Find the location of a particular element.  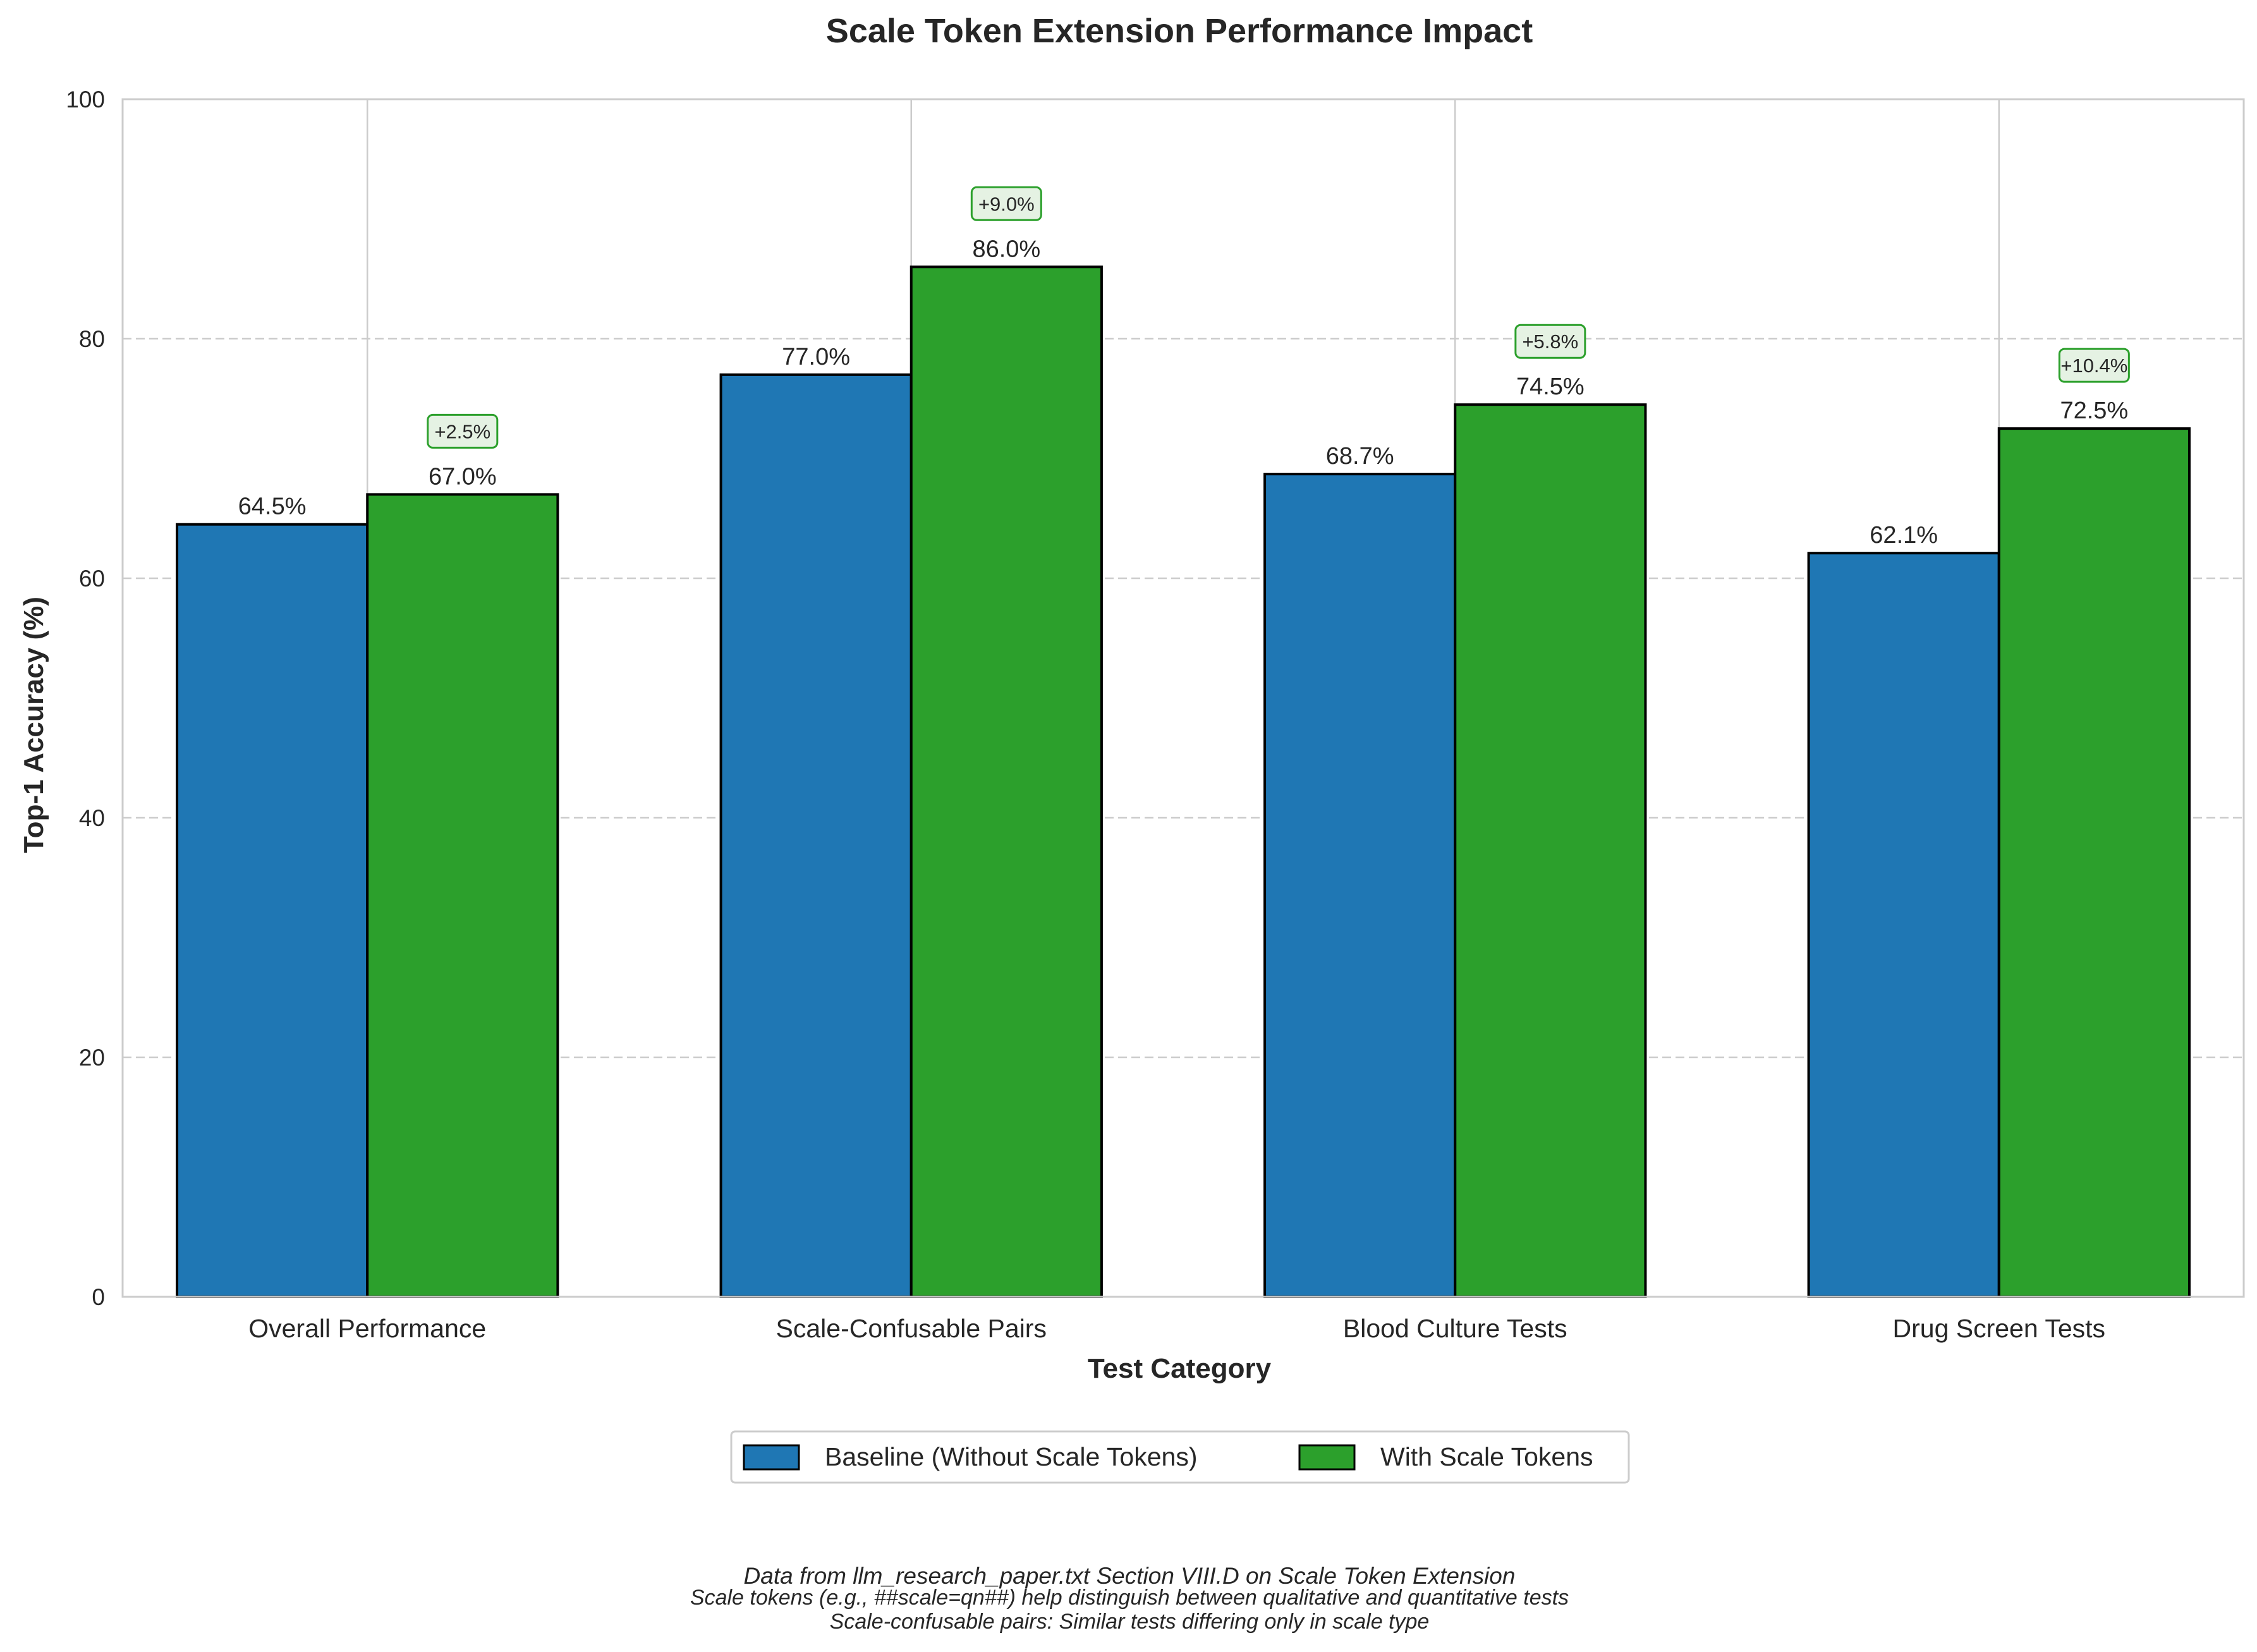

improvement-label: +5.8% is located at coordinates (1550, 342).